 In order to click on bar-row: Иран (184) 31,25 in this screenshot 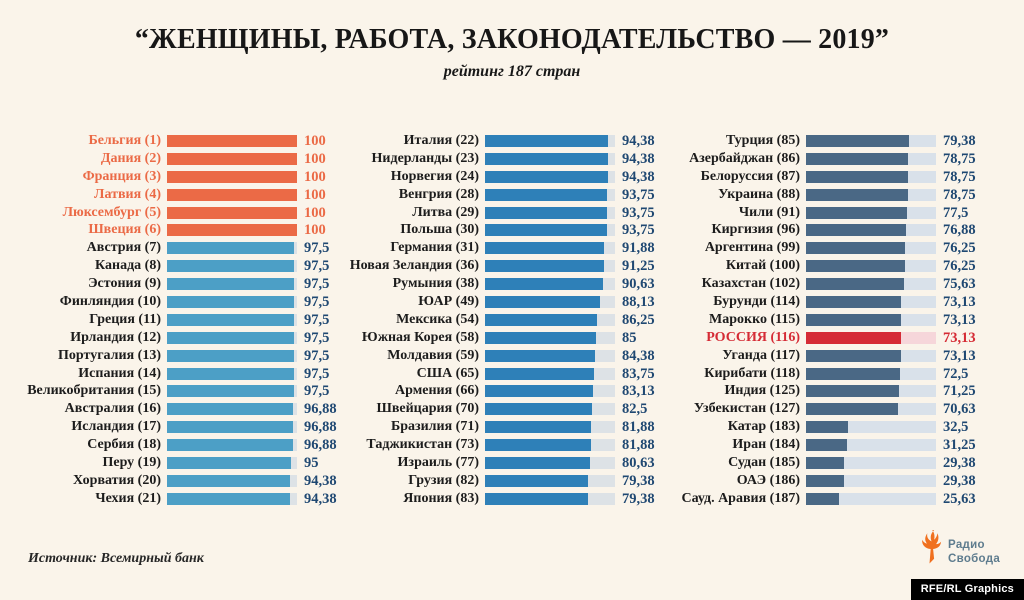, I will do `click(817, 445)`.